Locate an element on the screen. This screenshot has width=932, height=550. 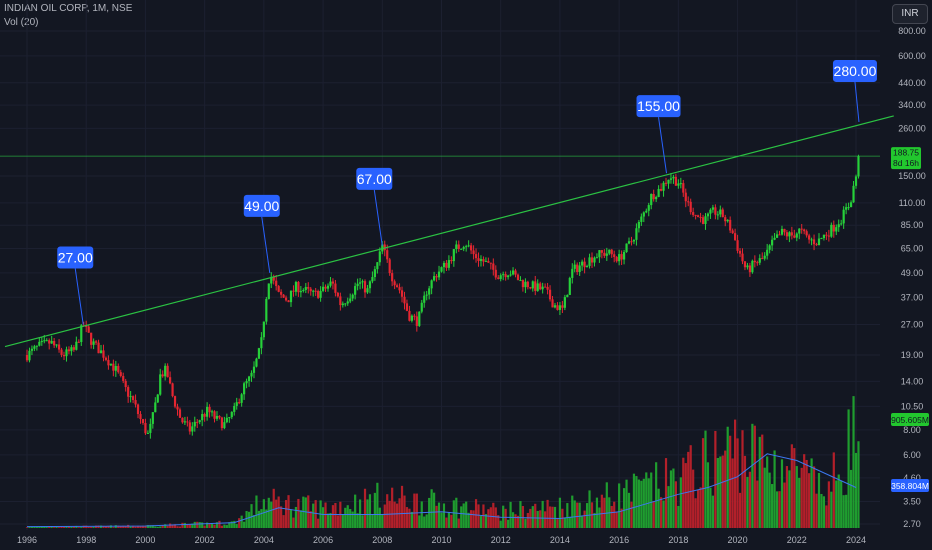
volume-indicator-label: Vol (20) is located at coordinates (21, 22).